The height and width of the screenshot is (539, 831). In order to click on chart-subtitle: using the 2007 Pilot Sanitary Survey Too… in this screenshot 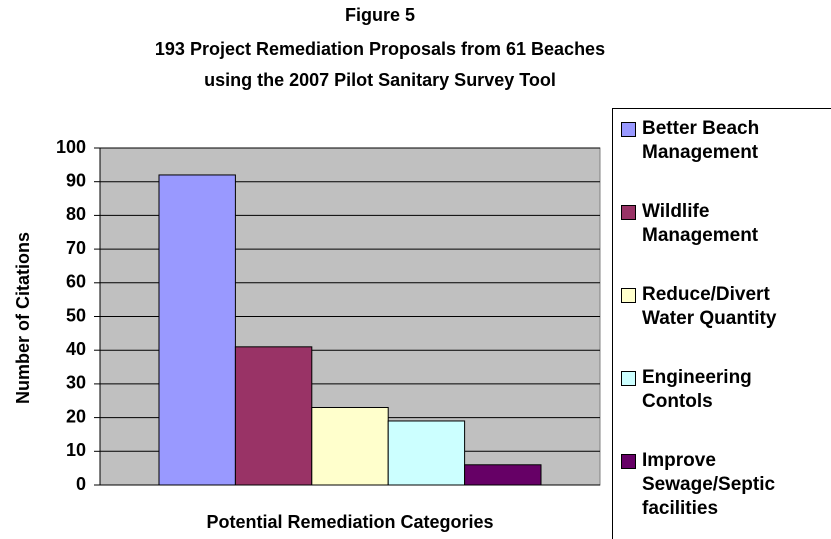, I will do `click(380, 80)`.